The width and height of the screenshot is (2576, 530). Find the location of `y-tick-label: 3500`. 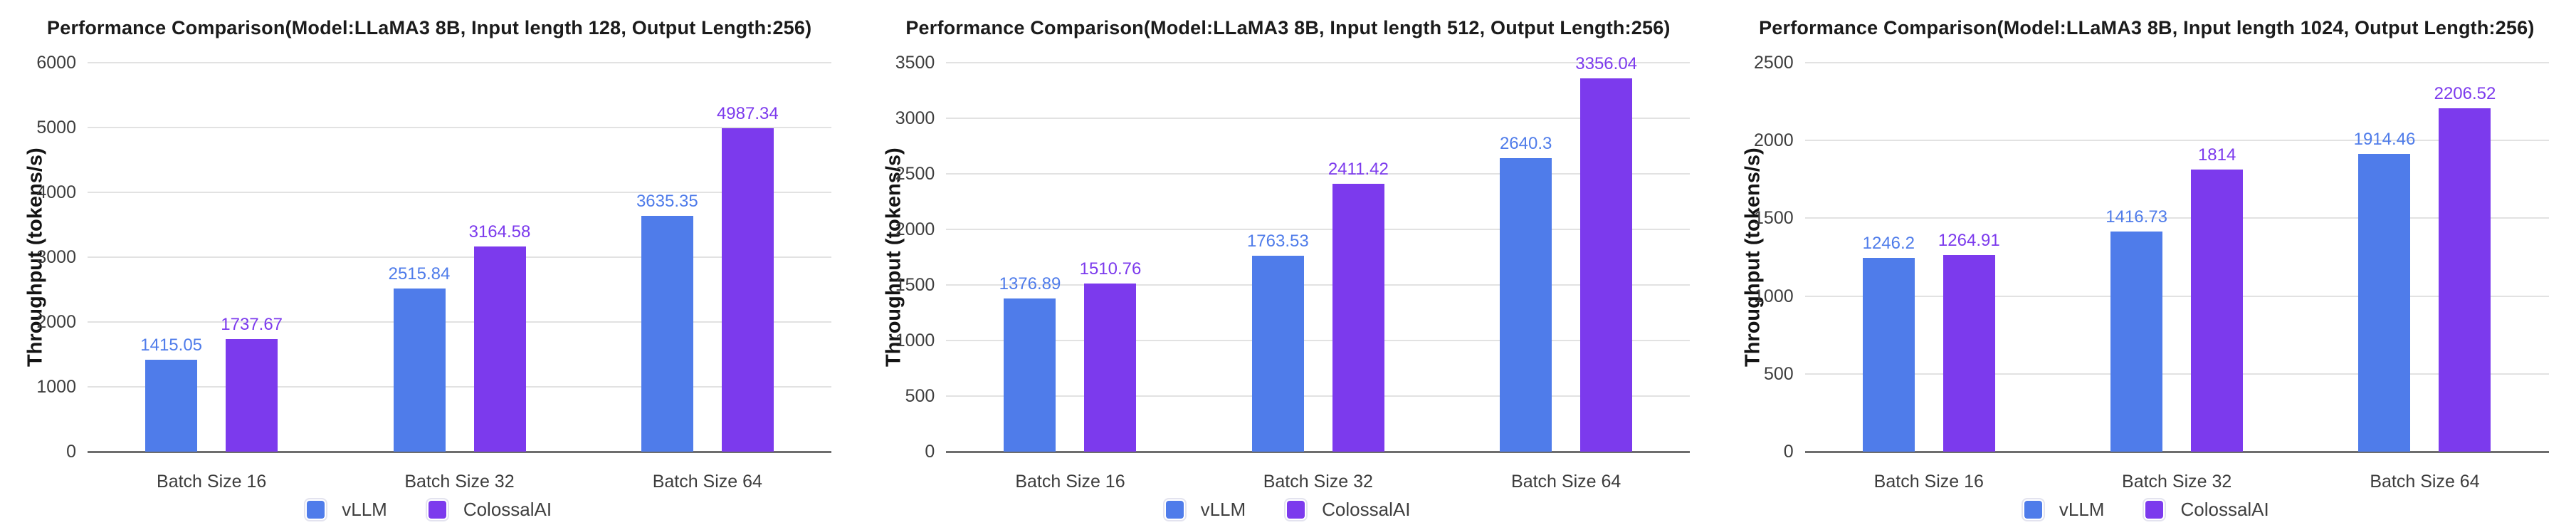

y-tick-label: 3500 is located at coordinates (915, 63).